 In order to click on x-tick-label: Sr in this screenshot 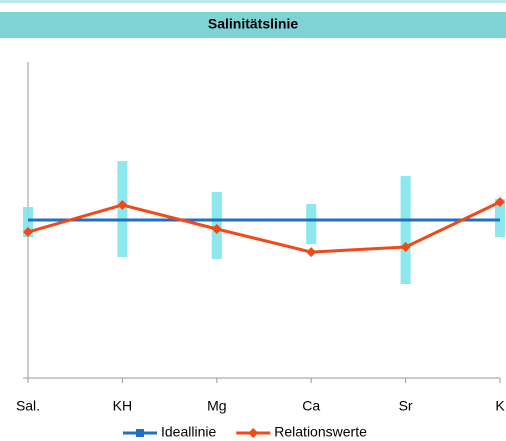, I will do `click(406, 406)`.